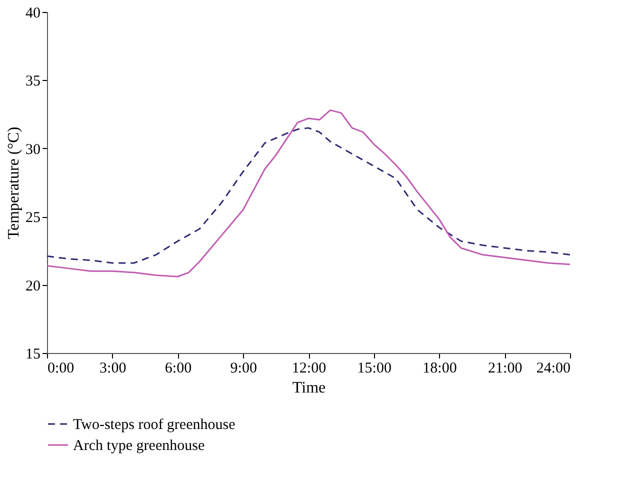  What do you see at coordinates (33, 354) in the screenshot?
I see `y-tick-label: 15` at bounding box center [33, 354].